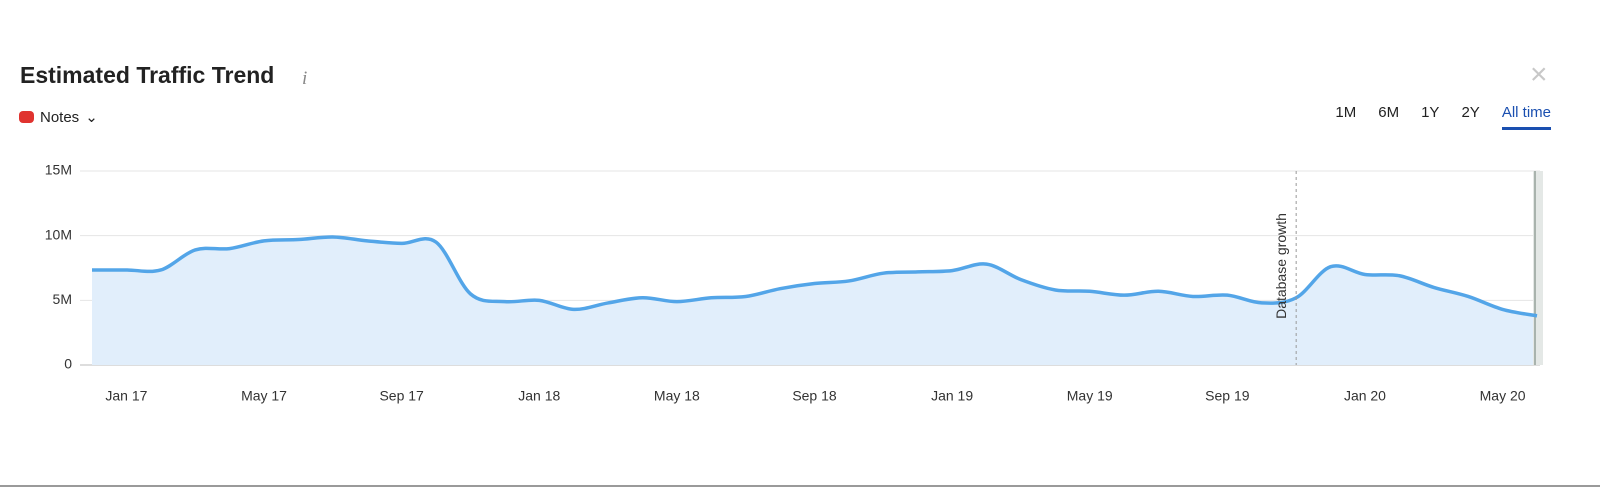 This screenshot has width=1600, height=487. What do you see at coordinates (62, 299) in the screenshot?
I see `y-tick-label: 5M` at bounding box center [62, 299].